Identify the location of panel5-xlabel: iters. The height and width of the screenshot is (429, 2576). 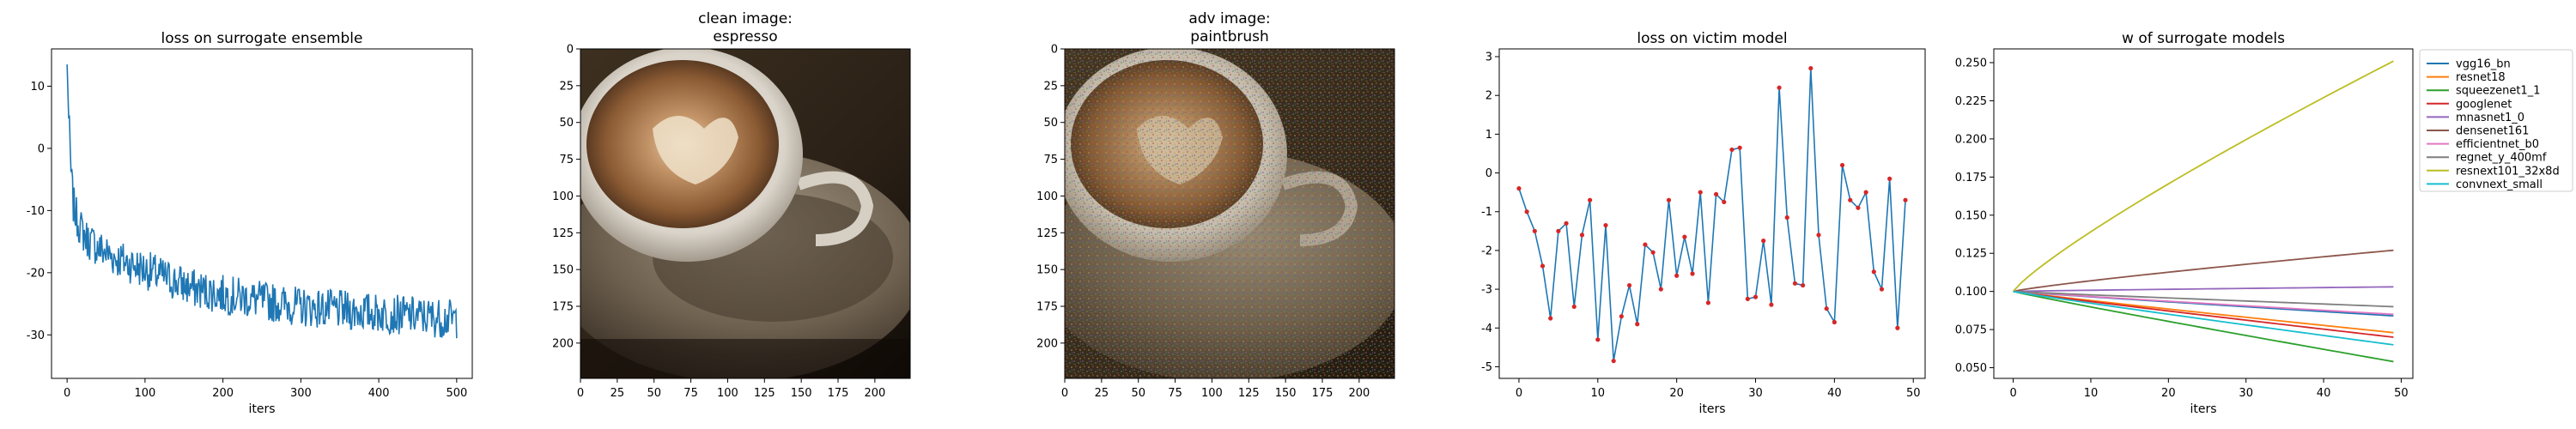
(2203, 409).